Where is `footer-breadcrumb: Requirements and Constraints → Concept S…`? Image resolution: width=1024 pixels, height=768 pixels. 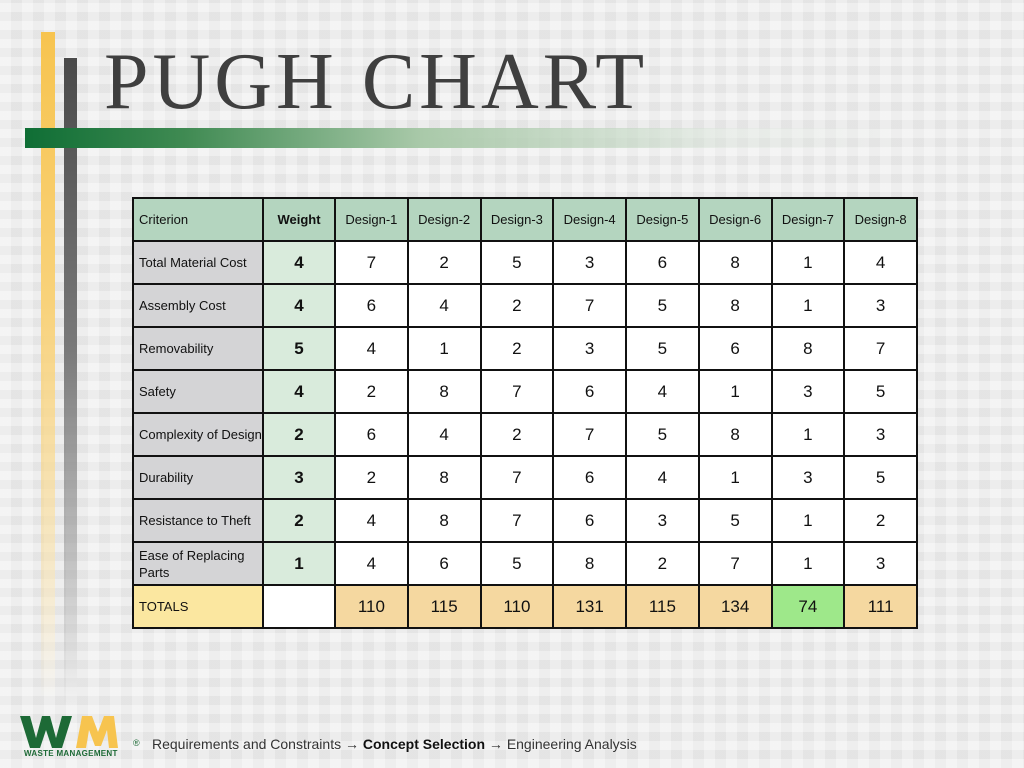
footer-breadcrumb: Requirements and Constraints → Concept S… is located at coordinates (394, 744).